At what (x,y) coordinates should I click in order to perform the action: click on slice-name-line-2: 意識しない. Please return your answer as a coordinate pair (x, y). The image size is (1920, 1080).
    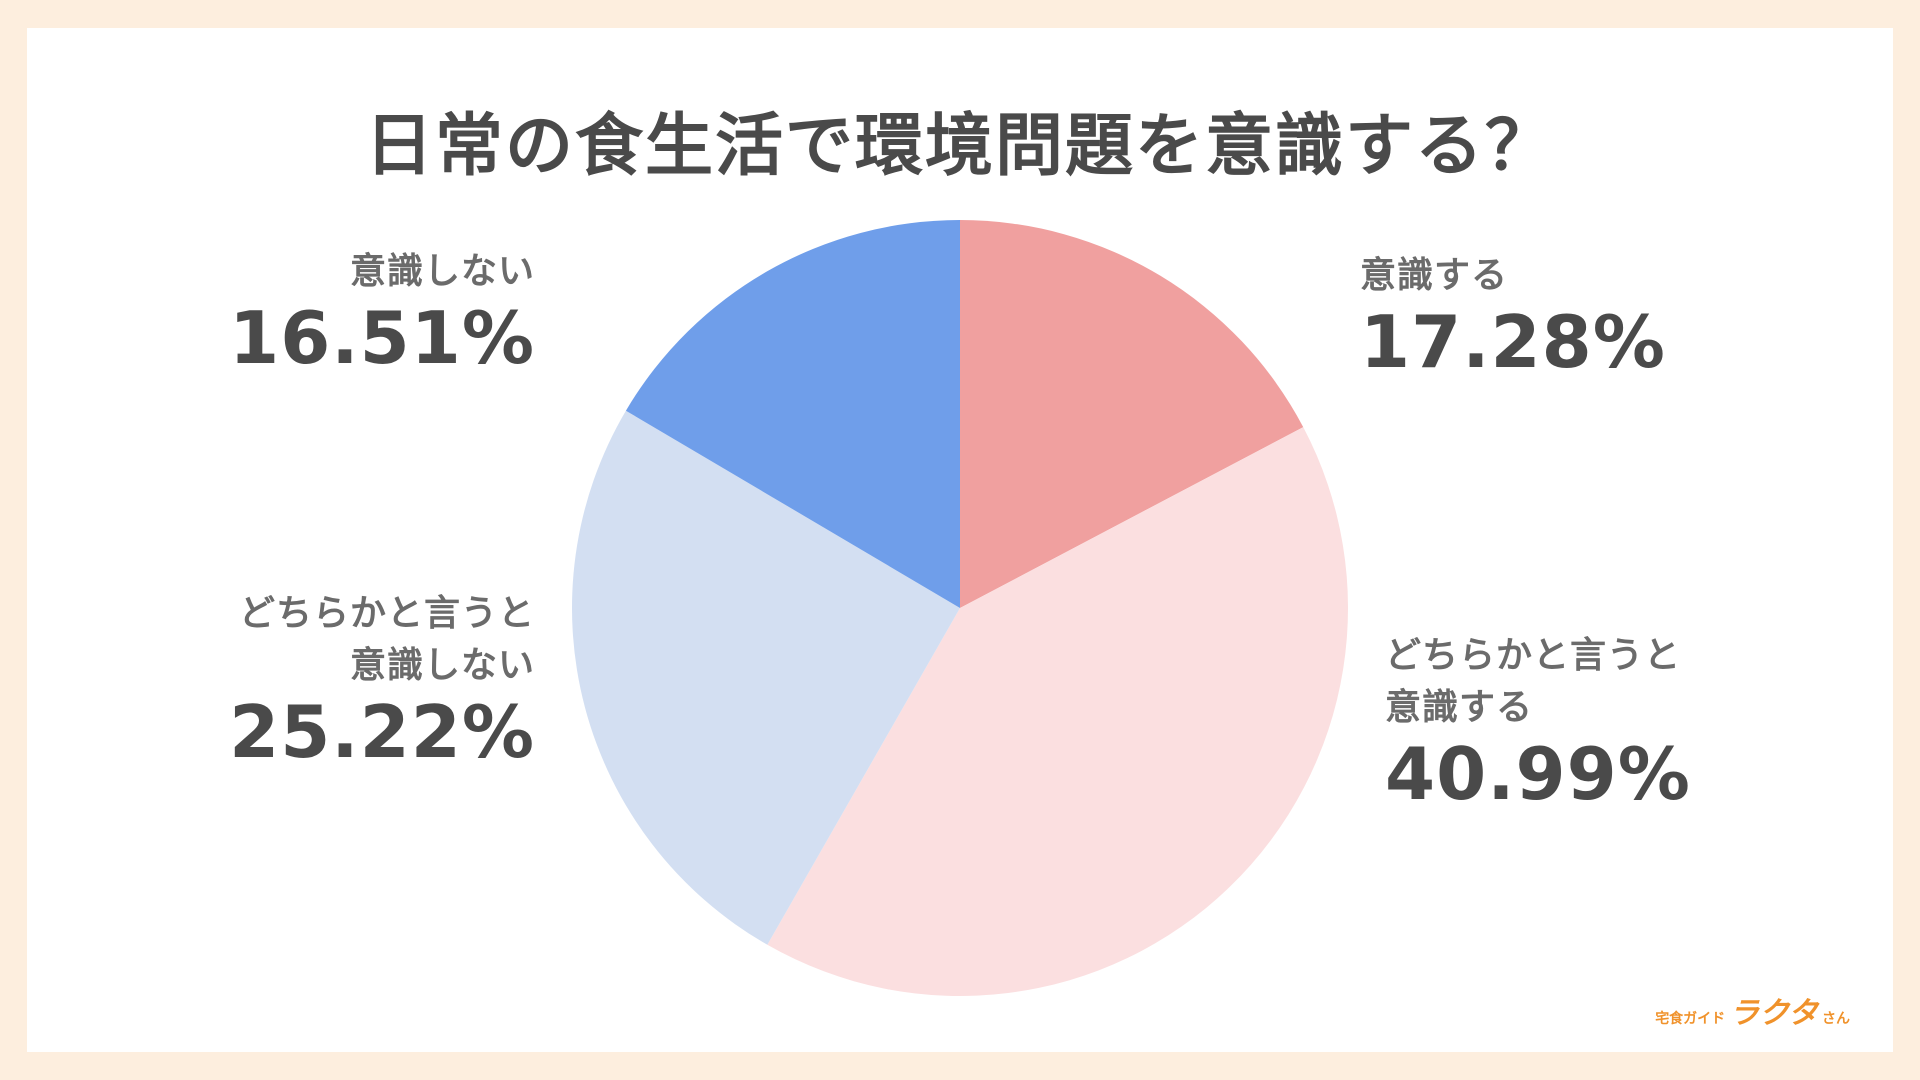
    Looking at the image, I should click on (442, 665).